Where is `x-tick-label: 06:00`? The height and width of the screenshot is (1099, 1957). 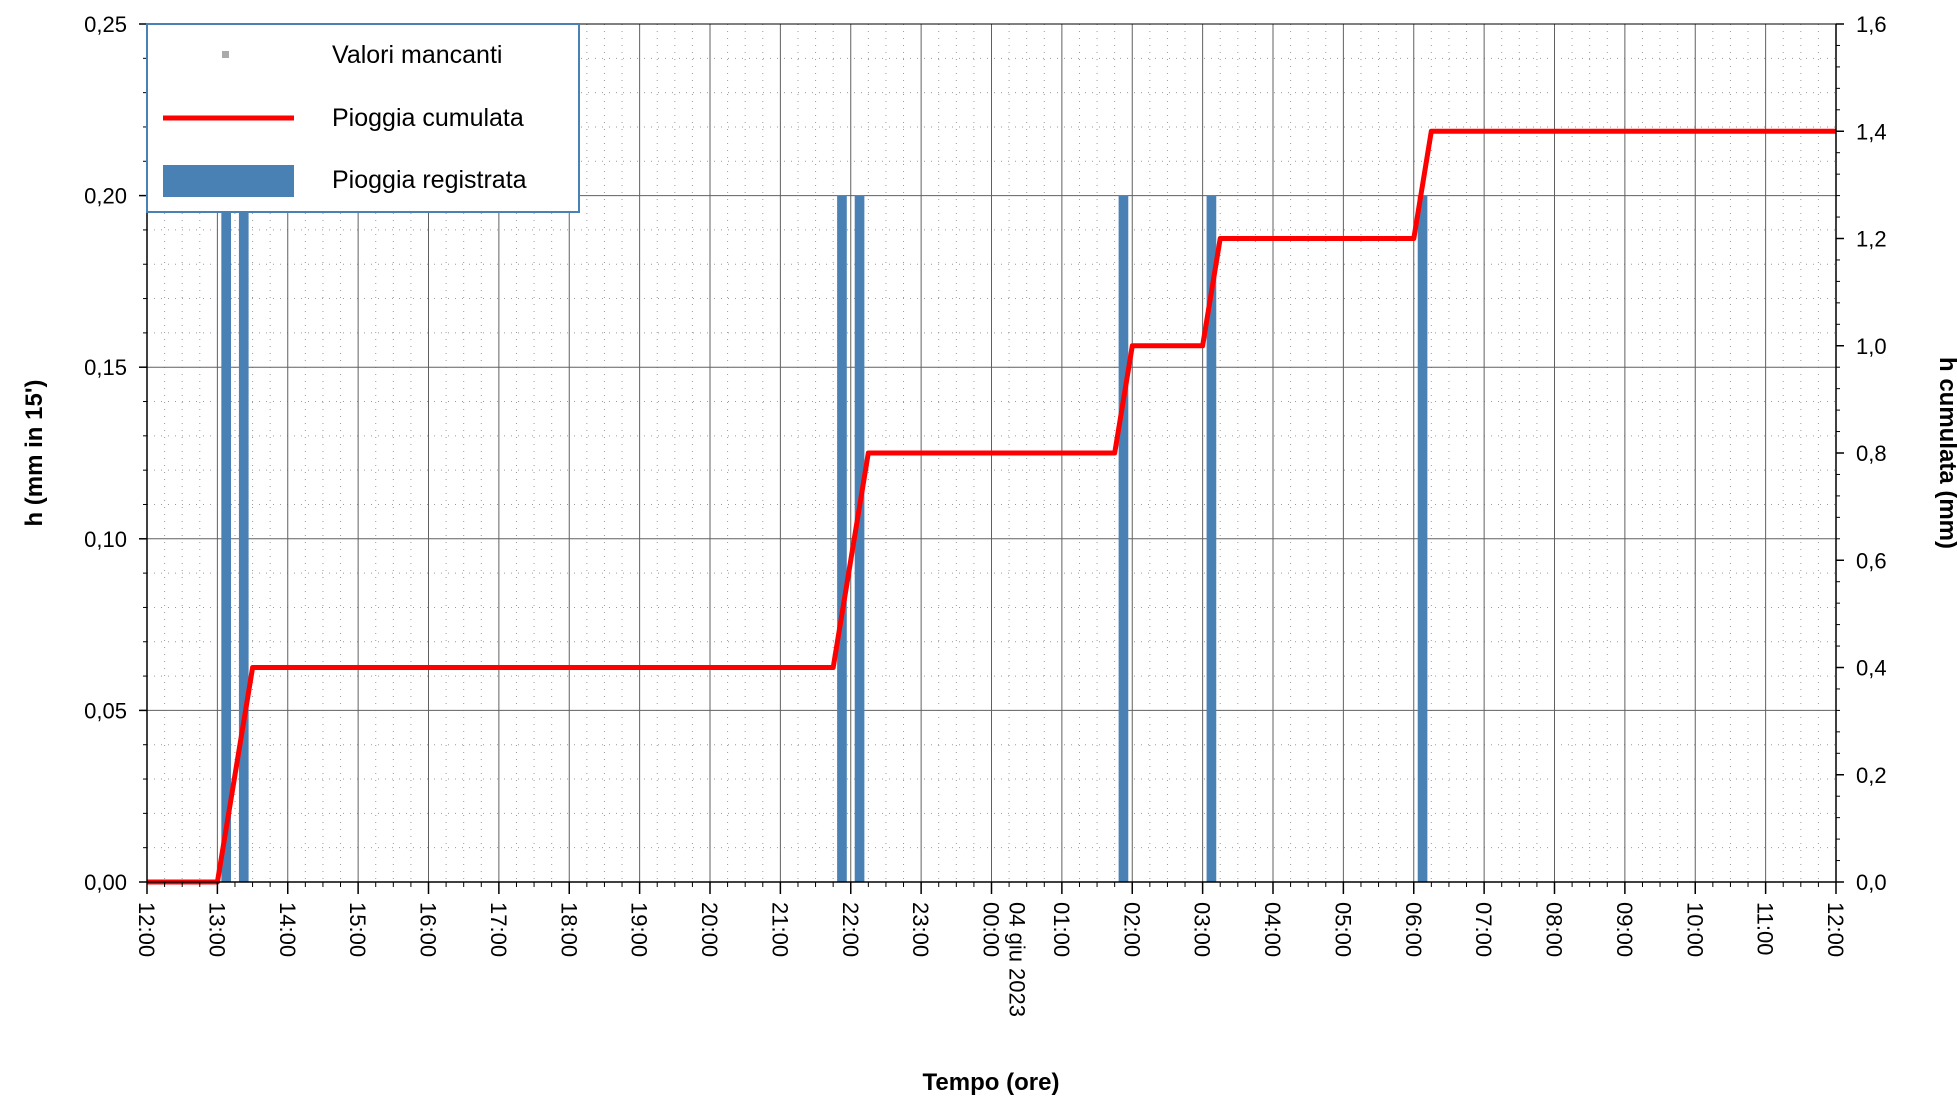
x-tick-label: 06:00 is located at coordinates (1413, 929).